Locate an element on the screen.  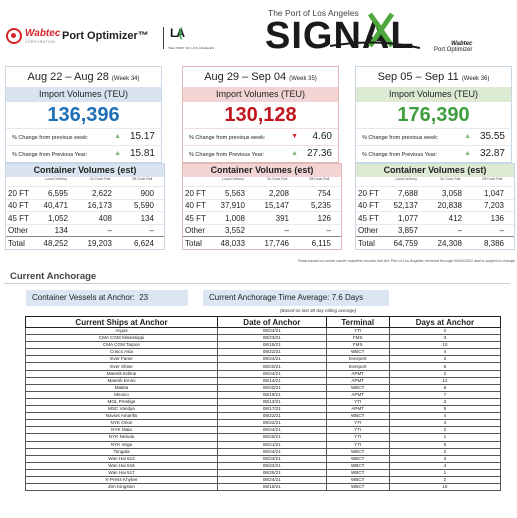
anchor-date: 08/19/21 is located at coordinates (272, 394).